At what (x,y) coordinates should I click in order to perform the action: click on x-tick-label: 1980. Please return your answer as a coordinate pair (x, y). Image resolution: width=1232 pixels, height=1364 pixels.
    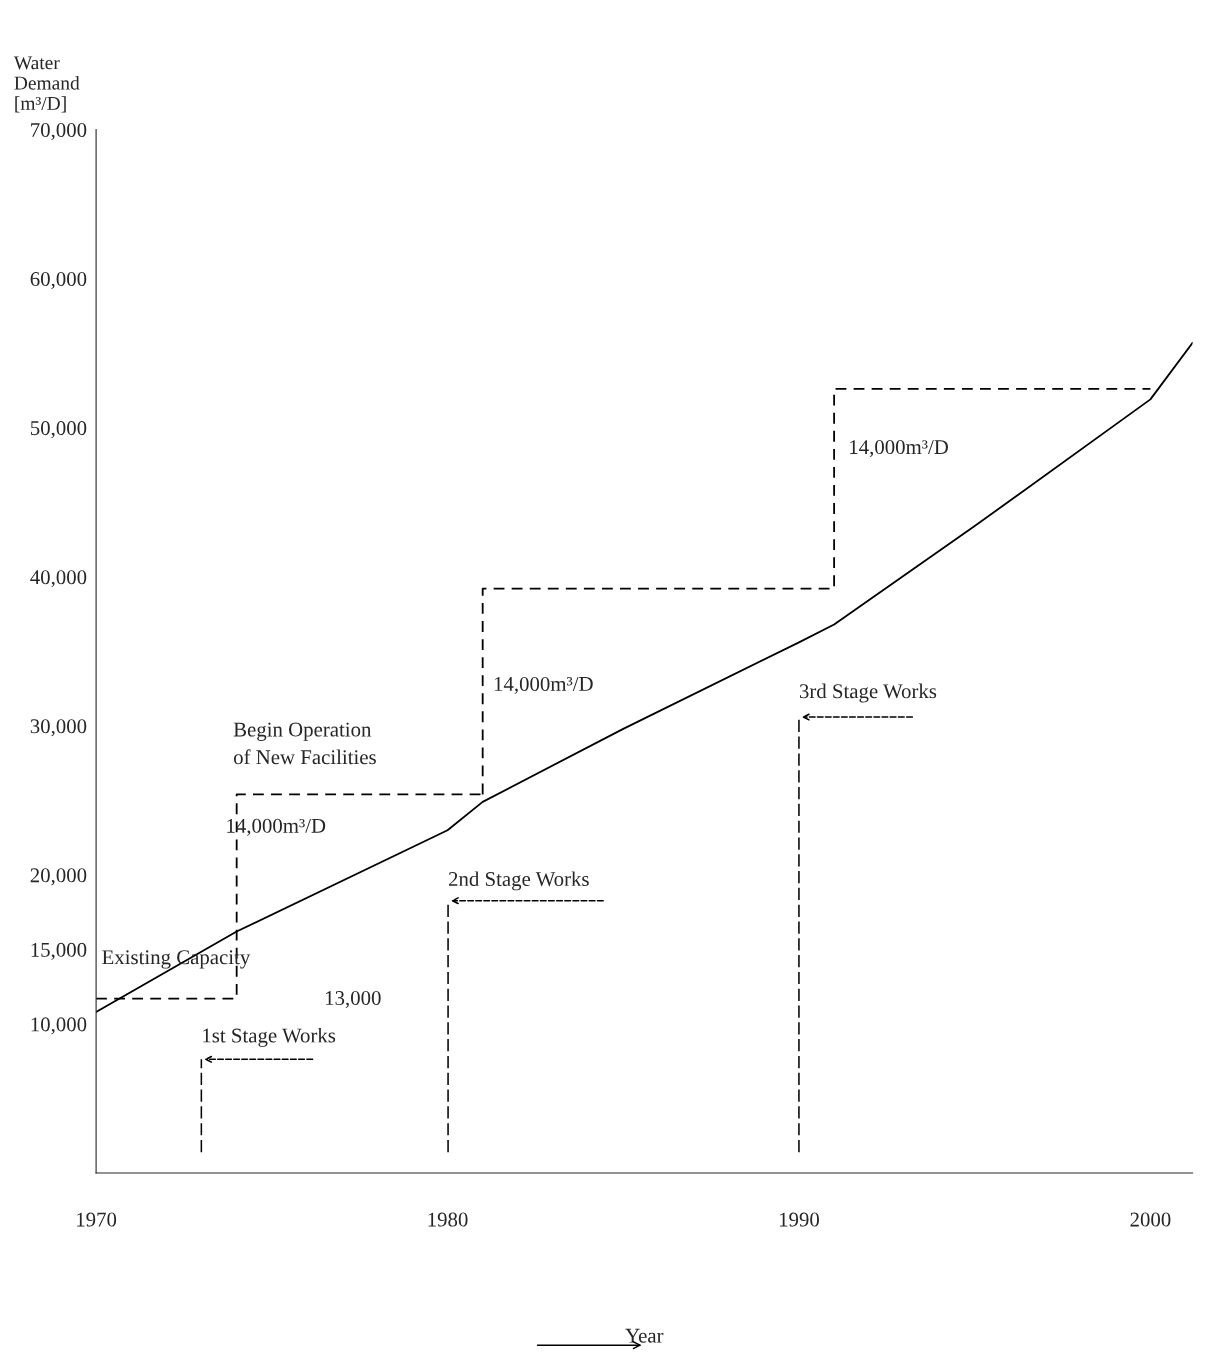
    Looking at the image, I should click on (448, 1219).